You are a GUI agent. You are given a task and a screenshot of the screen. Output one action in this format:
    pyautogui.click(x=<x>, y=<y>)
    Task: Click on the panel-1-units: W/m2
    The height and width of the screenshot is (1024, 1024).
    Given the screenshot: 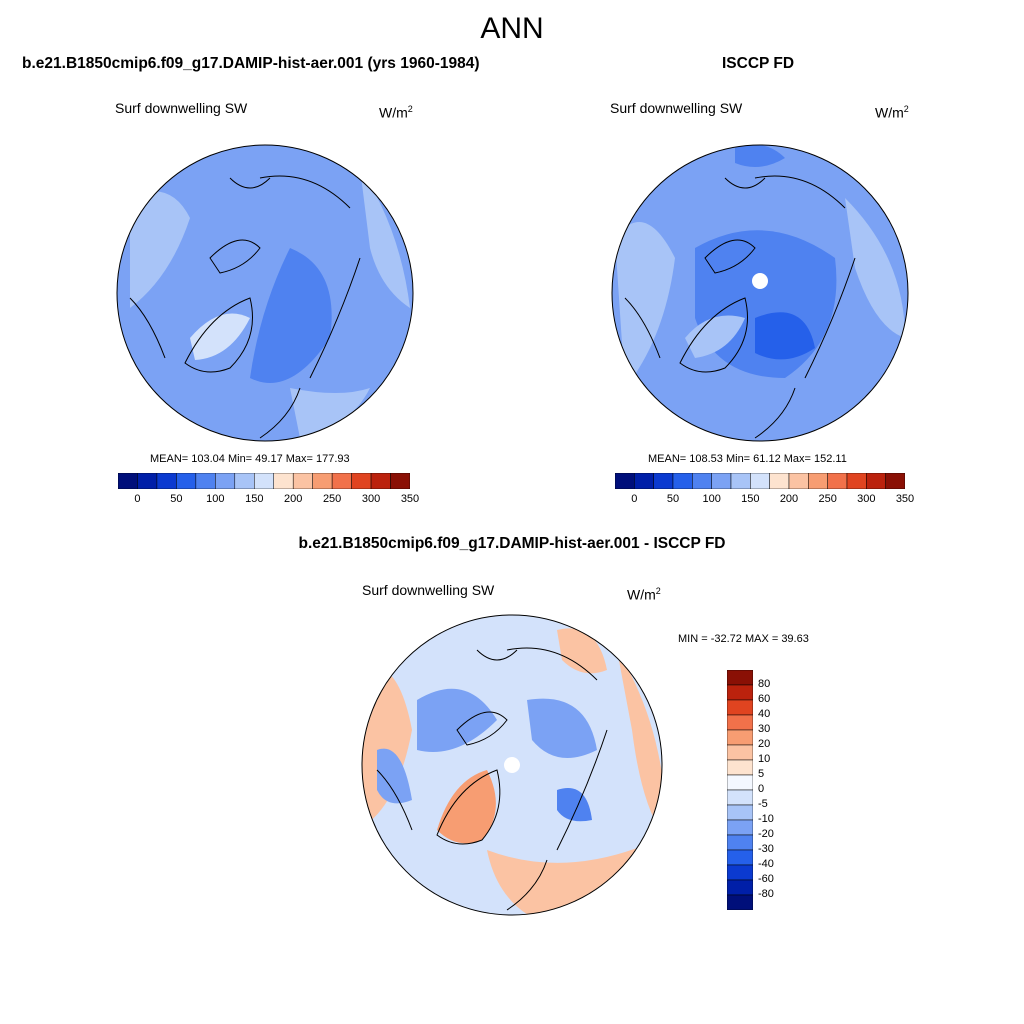 What is the action you would take?
    pyautogui.click(x=396, y=112)
    